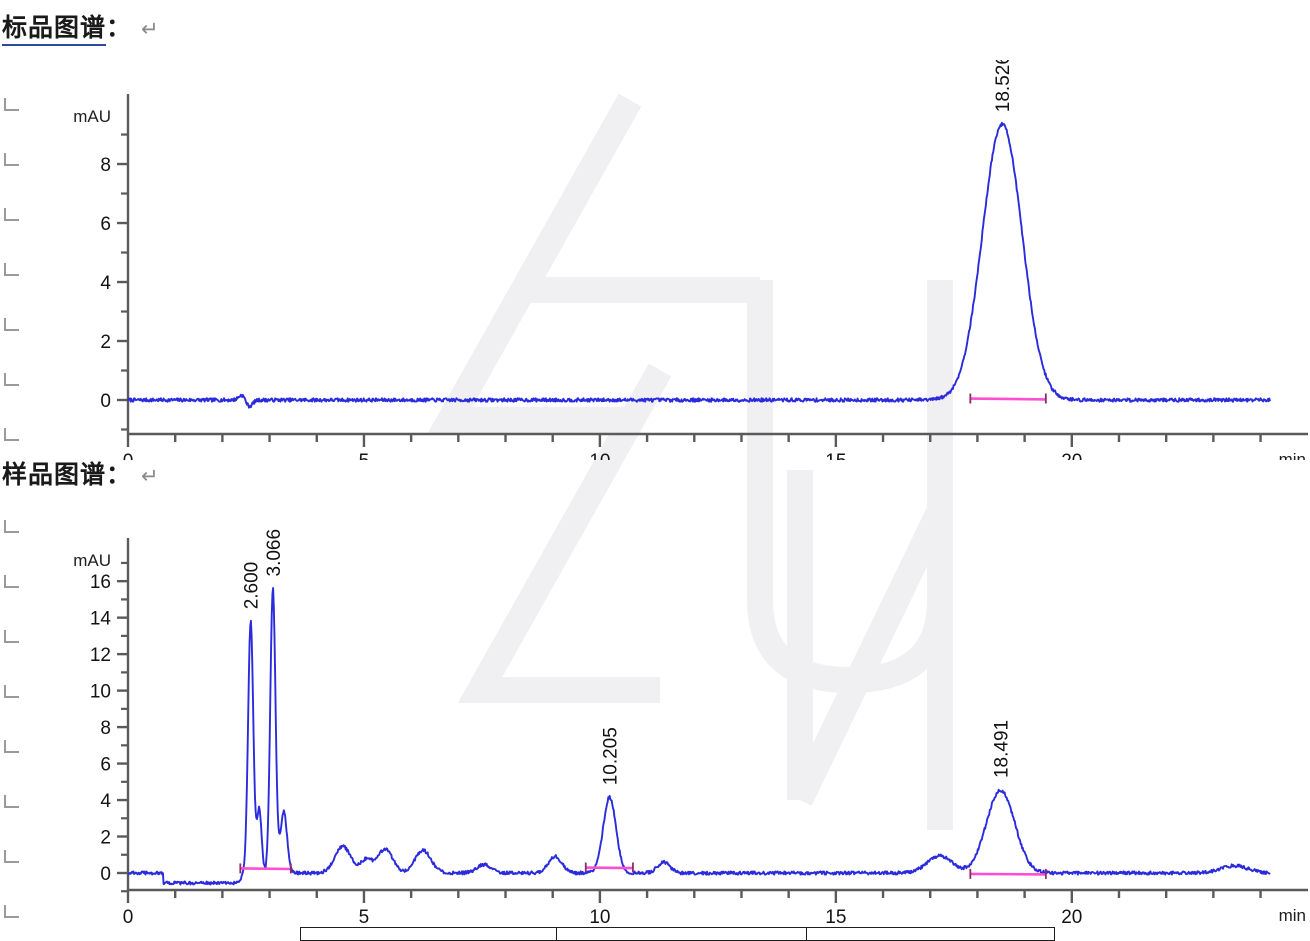 The width and height of the screenshot is (1310, 941). I want to click on y-axis-tick-label: 14, so click(101, 619).